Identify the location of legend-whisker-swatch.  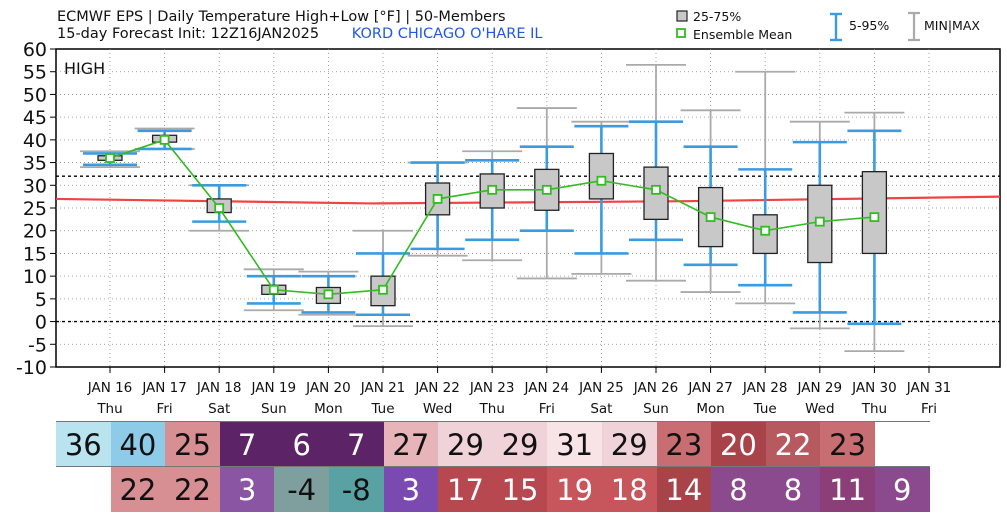
(836, 27).